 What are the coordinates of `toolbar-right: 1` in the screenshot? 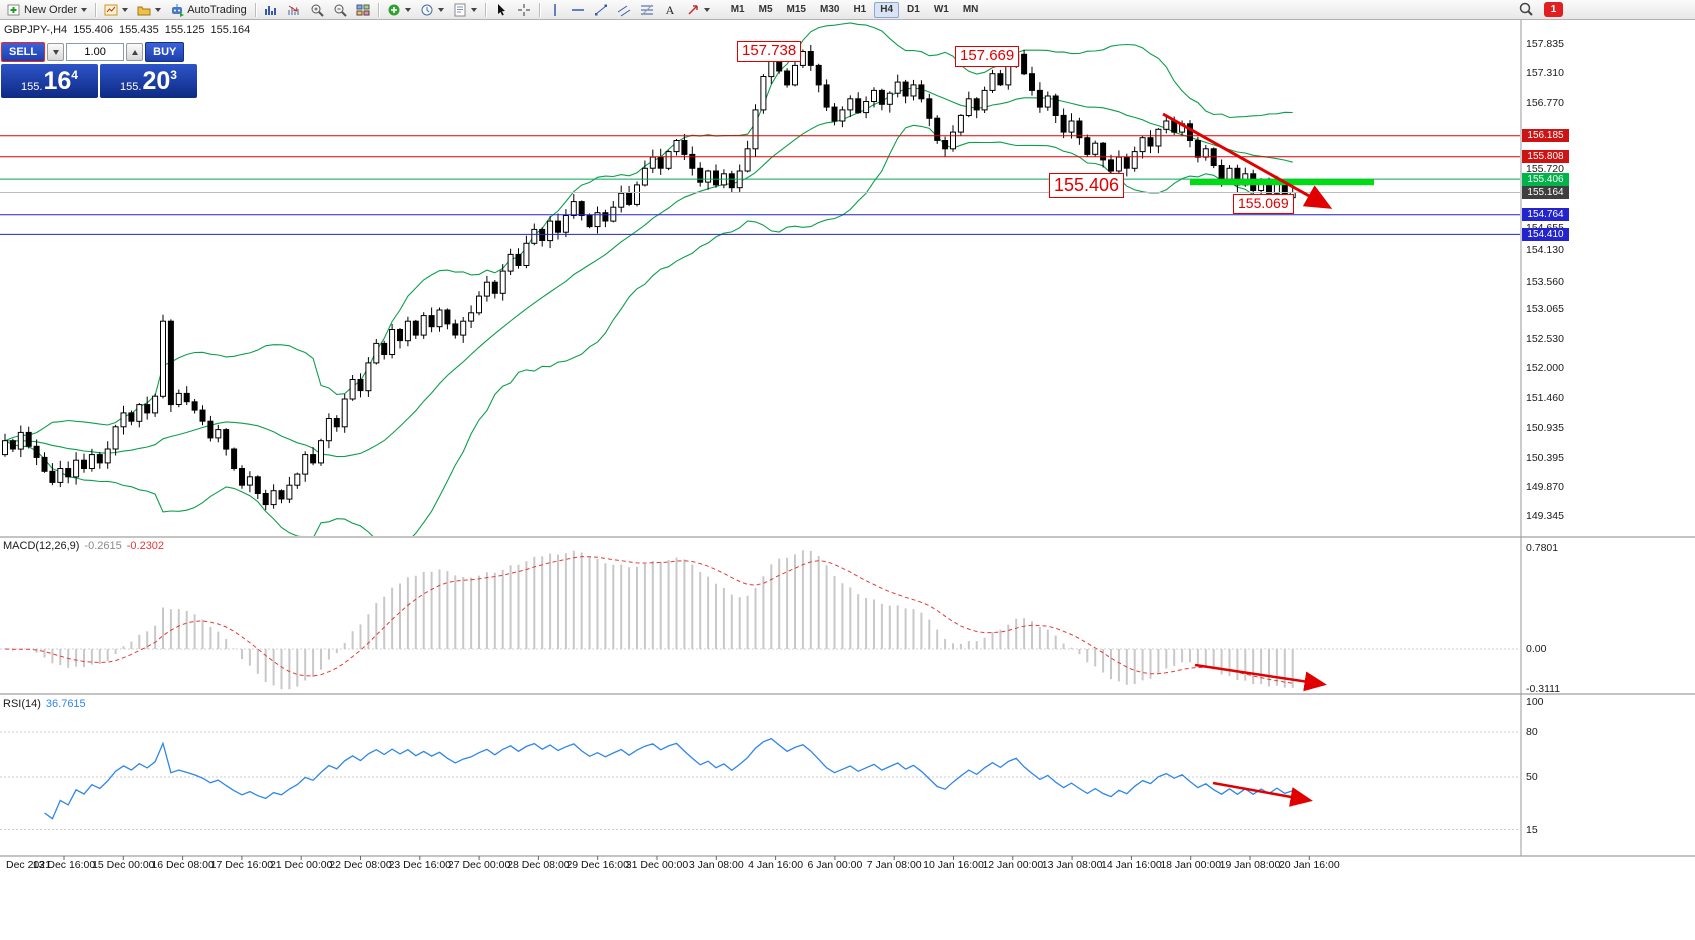 It's located at (1539, 10).